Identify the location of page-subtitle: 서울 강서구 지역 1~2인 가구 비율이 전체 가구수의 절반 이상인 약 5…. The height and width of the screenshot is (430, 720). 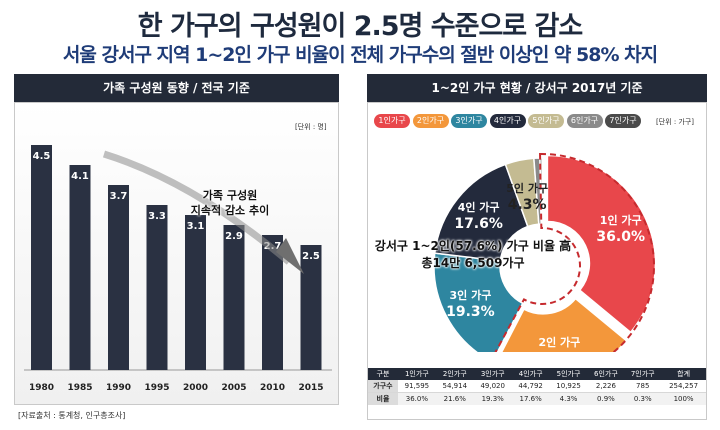
(360, 55).